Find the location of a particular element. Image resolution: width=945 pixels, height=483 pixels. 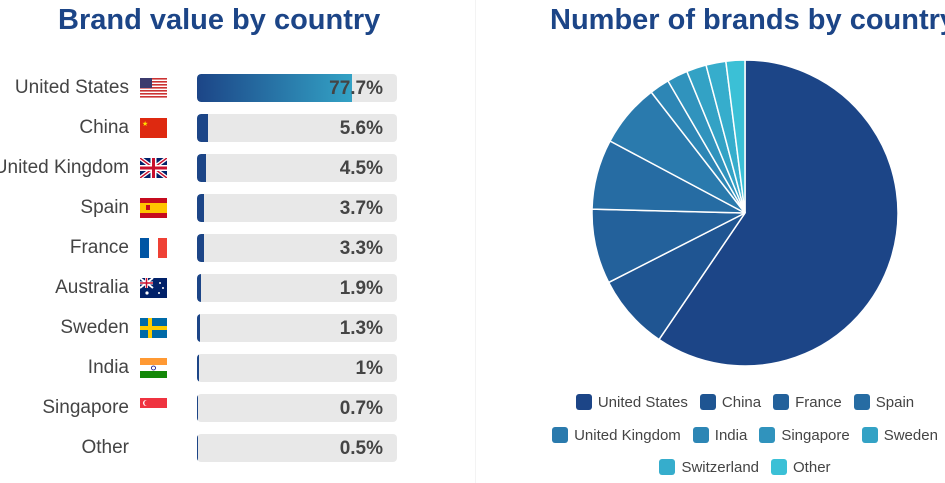

bar-track: 77.7% is located at coordinates (297, 88).